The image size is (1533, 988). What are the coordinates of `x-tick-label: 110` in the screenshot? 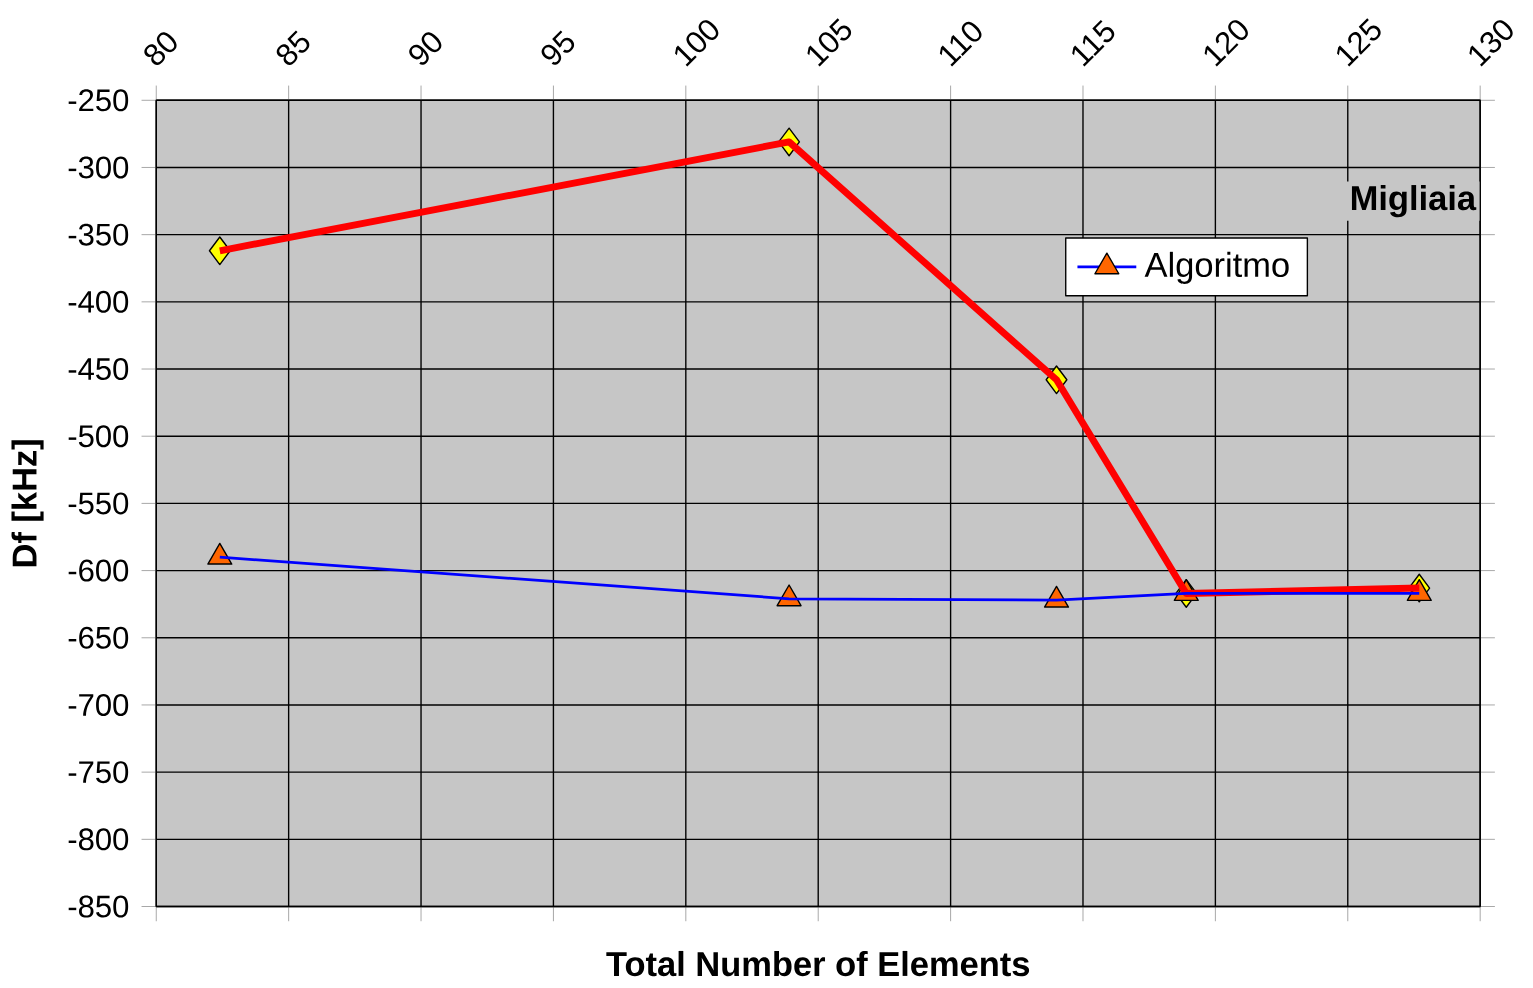 It's located at (960, 44).